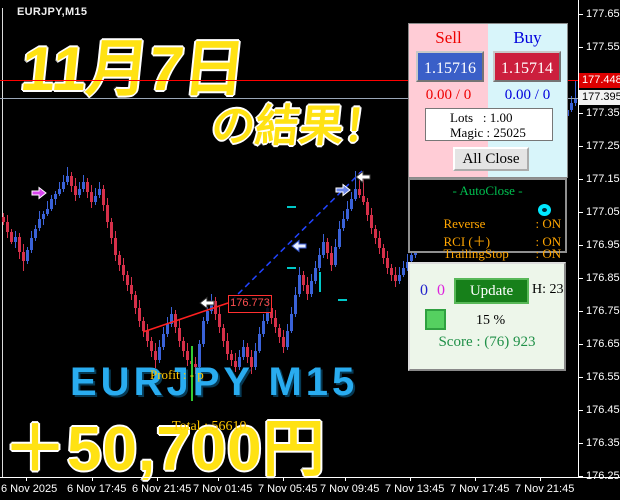 This screenshot has width=620, height=500. Describe the element at coordinates (177, 374) in the screenshot. I see `ea-profit-text: Profit : - p` at that location.